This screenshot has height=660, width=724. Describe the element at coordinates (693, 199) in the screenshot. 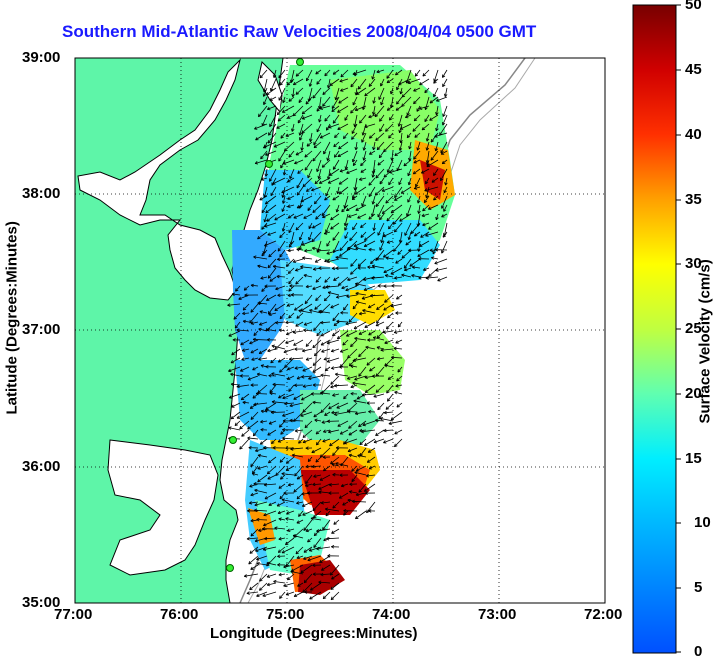

I see `colorbar-tick-label: 35` at that location.